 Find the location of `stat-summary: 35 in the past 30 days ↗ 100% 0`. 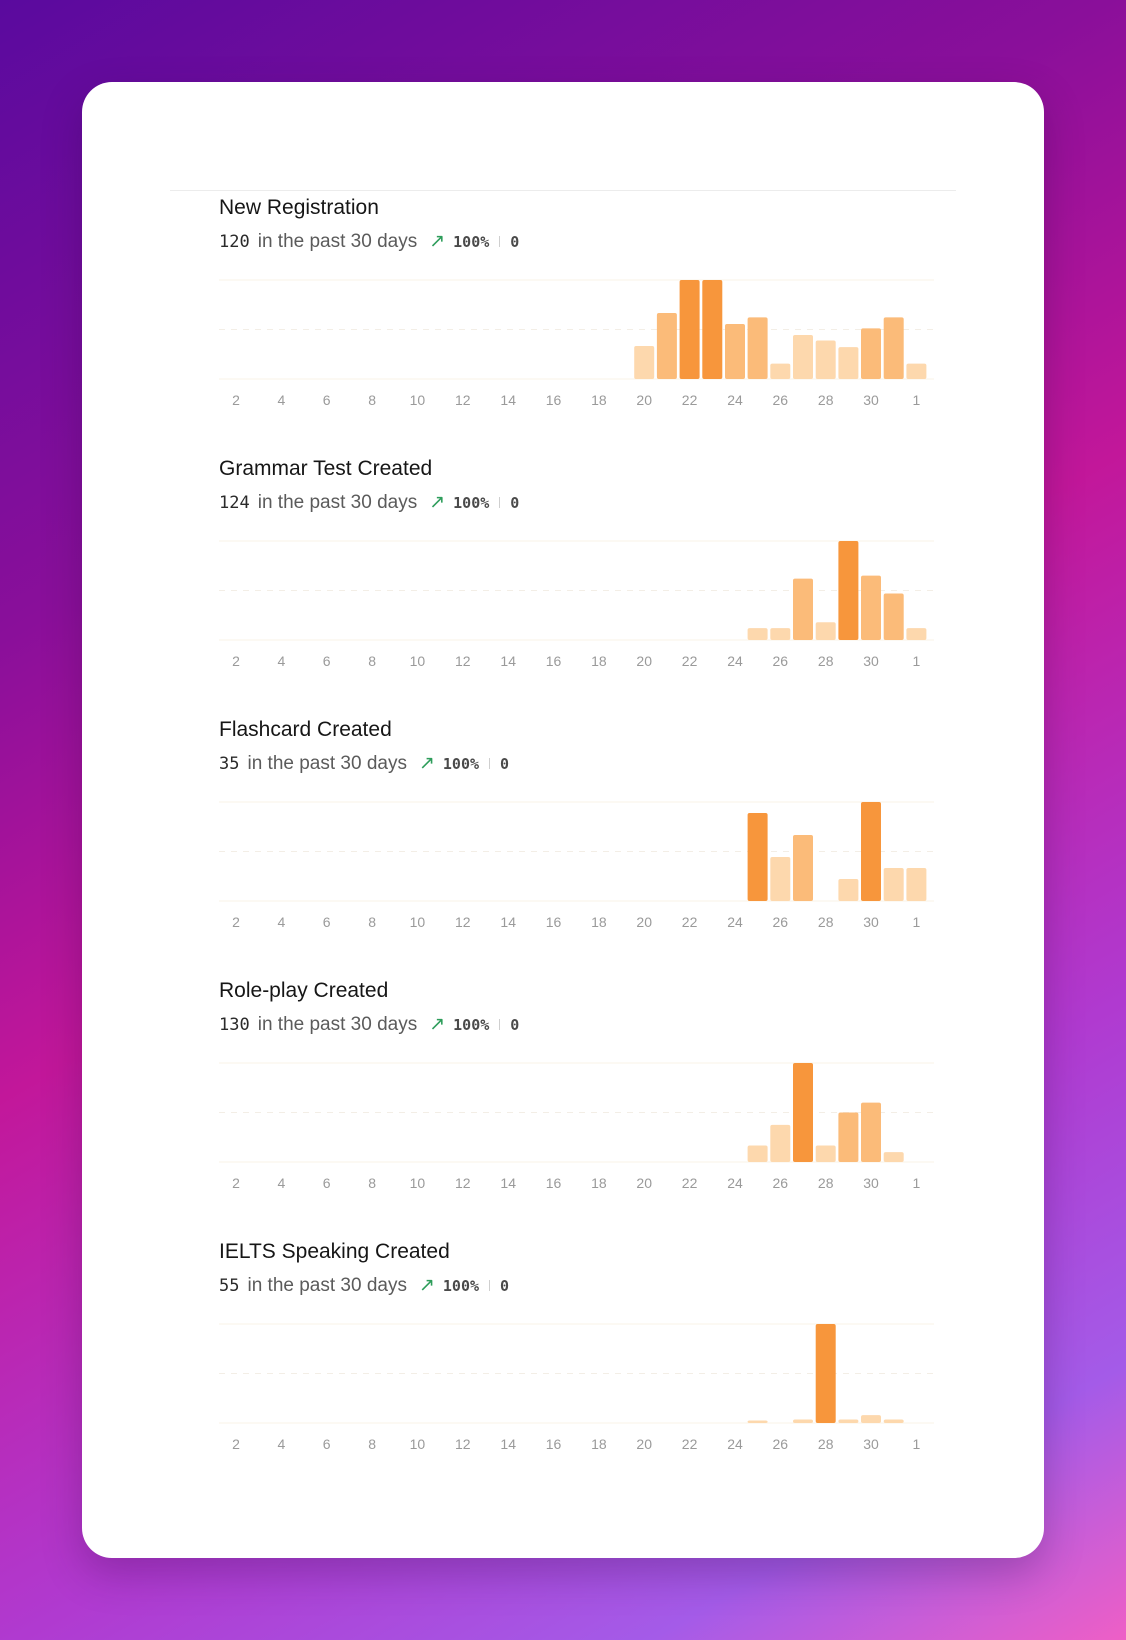

stat-summary: 35 in the past 30 days ↗ 100% 0 is located at coordinates (364, 763).